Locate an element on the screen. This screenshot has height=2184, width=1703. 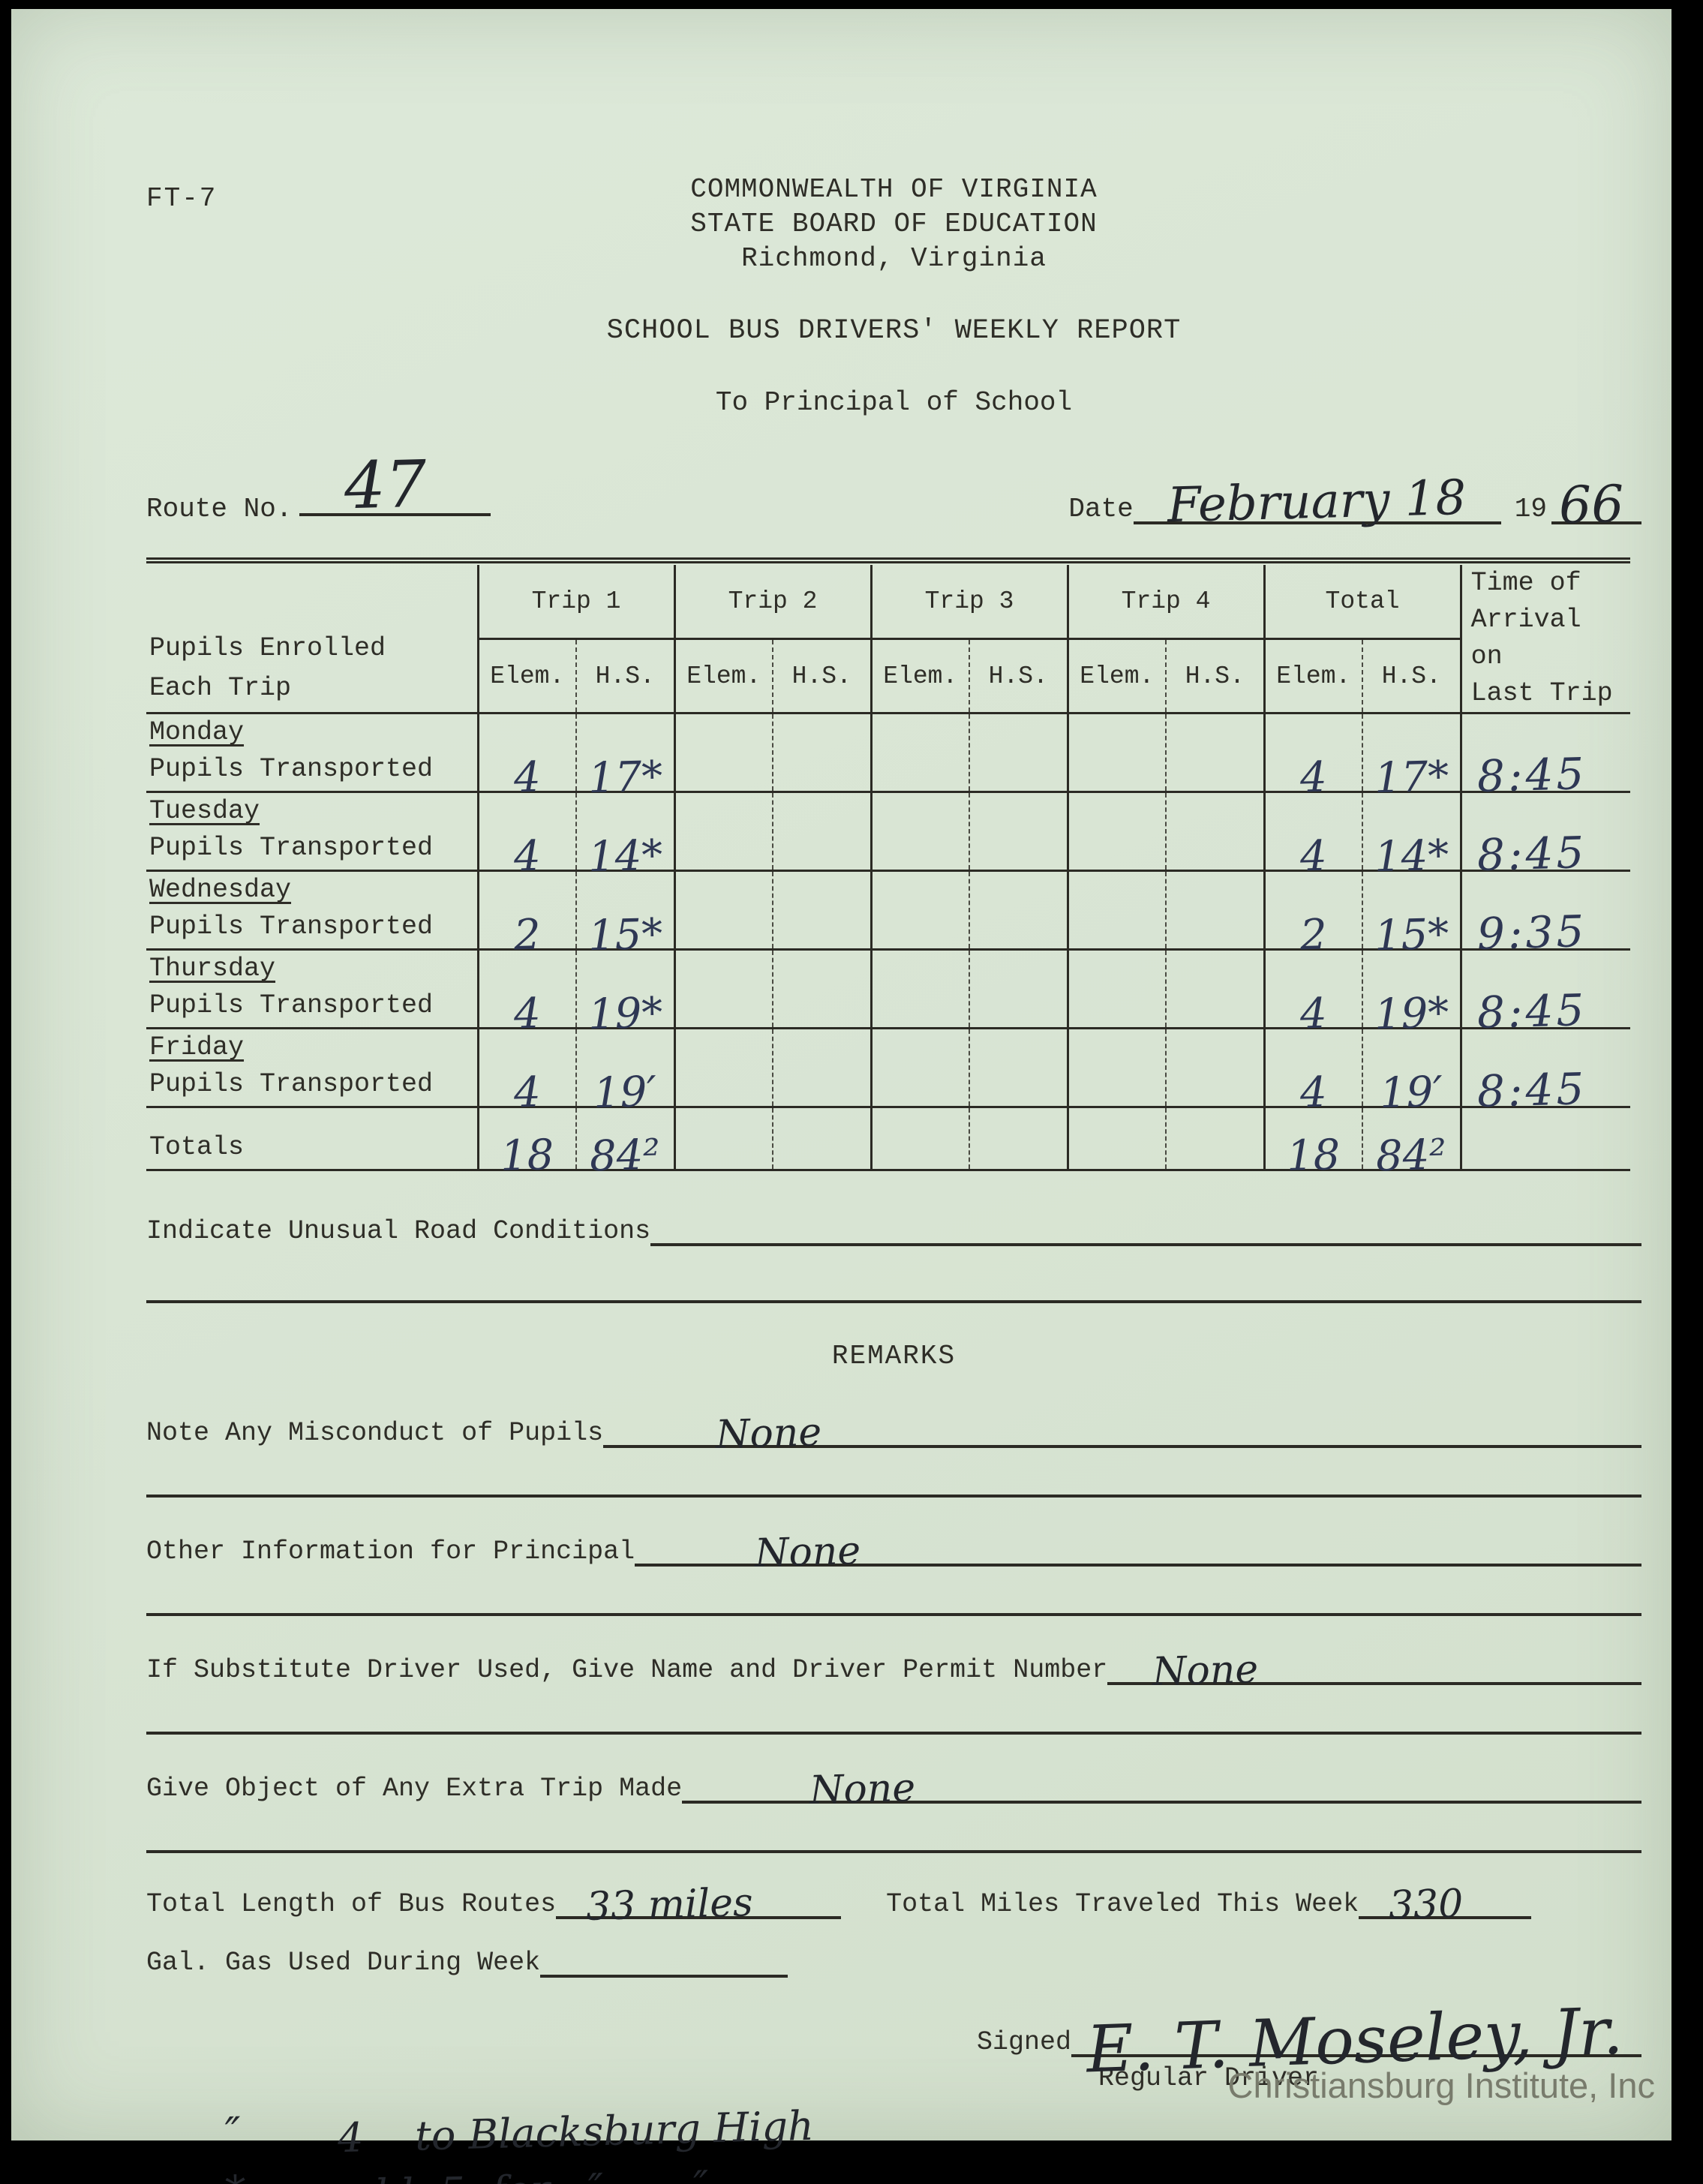
route-length-value: 33 miles is located at coordinates (669, 1904).